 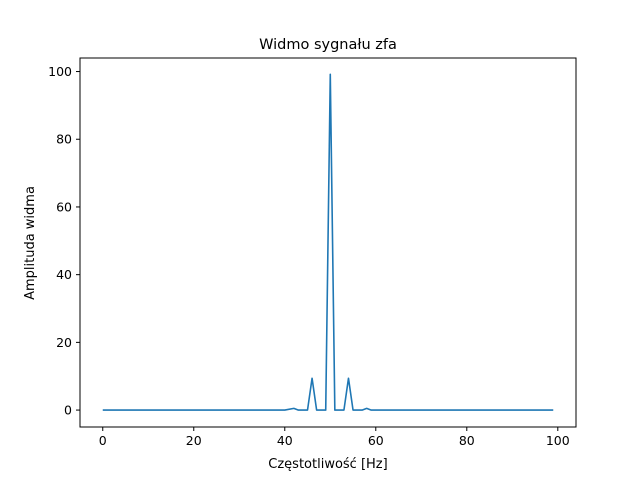 I want to click on y-tick-label: 100, so click(x=60, y=71).